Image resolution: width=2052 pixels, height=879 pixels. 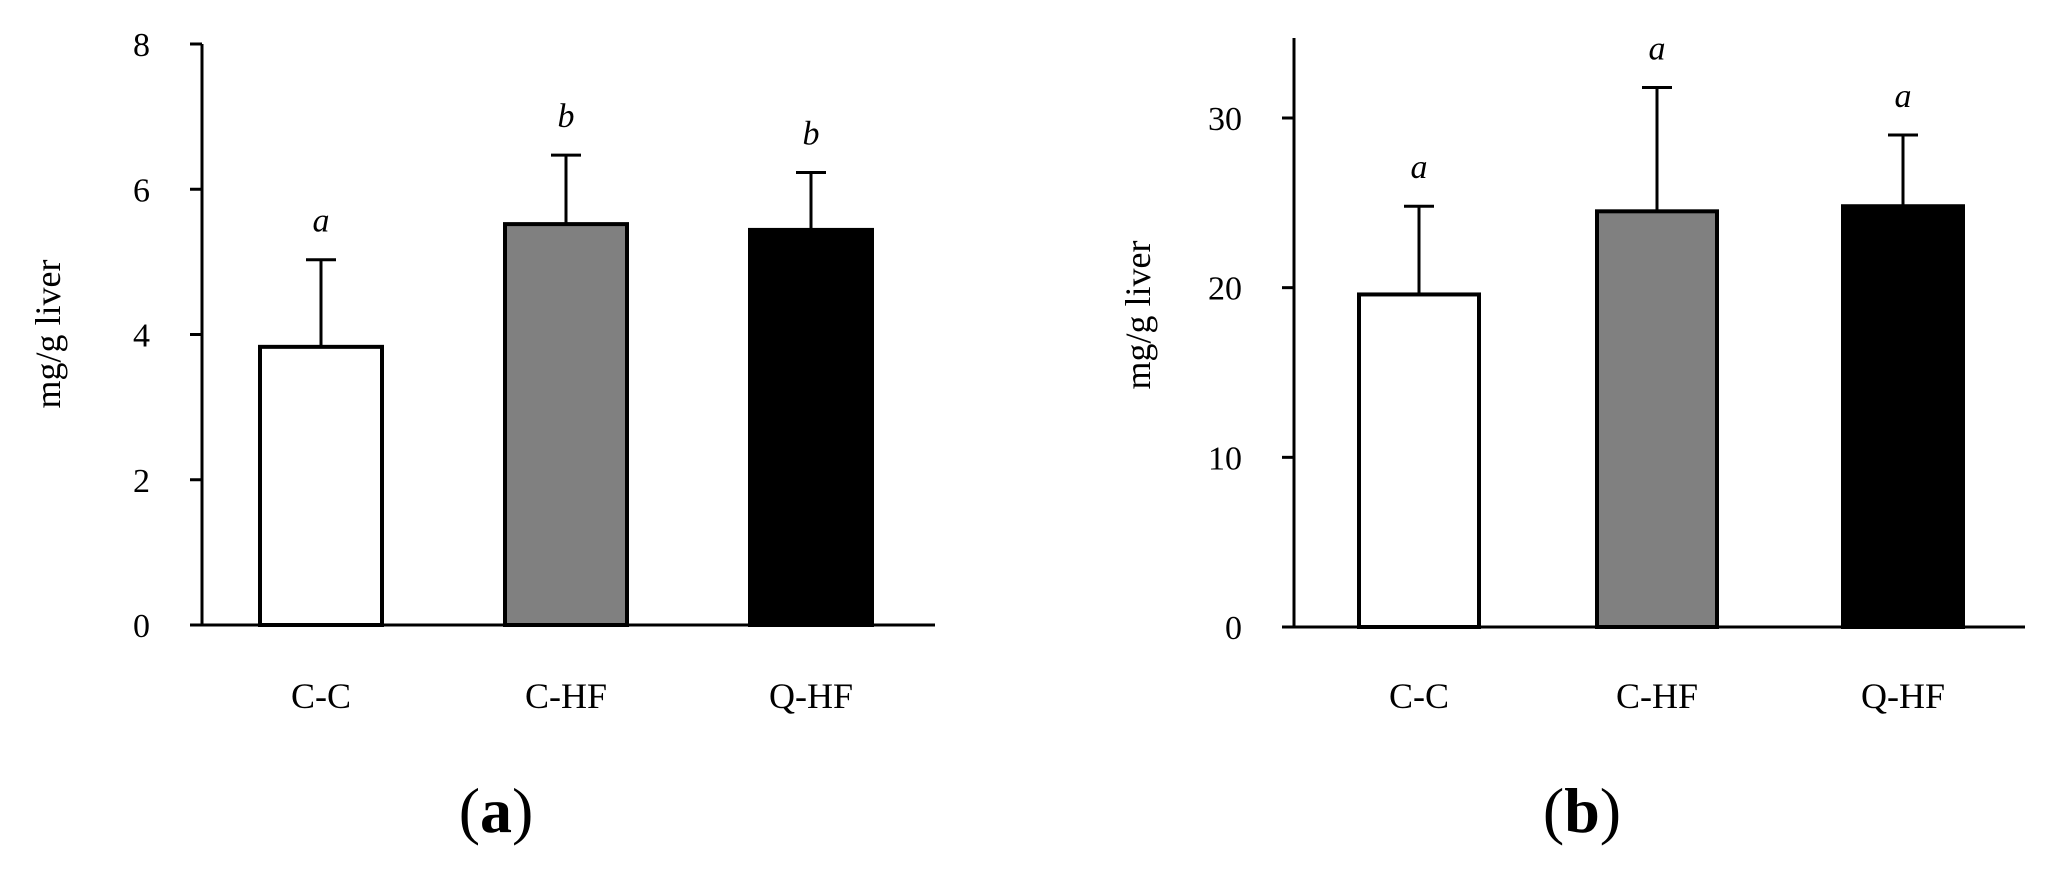 I want to click on y-ticks: 0 2 4 6 8, so click(x=167, y=336).